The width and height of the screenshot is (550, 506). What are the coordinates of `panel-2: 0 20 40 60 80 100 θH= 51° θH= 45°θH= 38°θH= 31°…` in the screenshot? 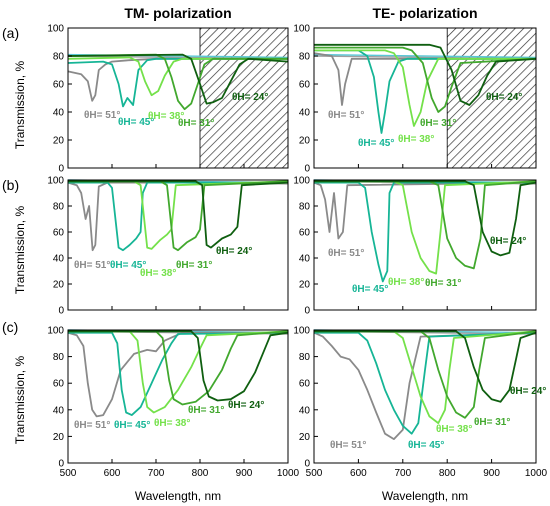 It's located at (168, 246).